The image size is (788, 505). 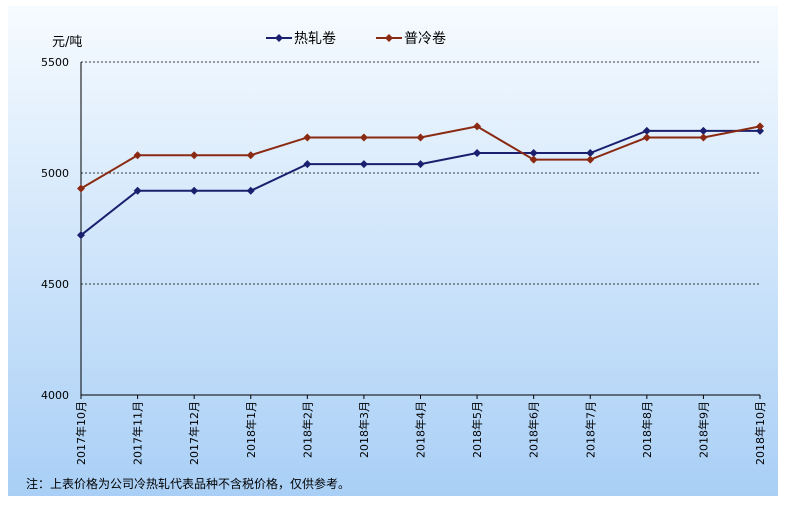 I want to click on x-tick-label: 2018年10月, so click(x=760, y=433).